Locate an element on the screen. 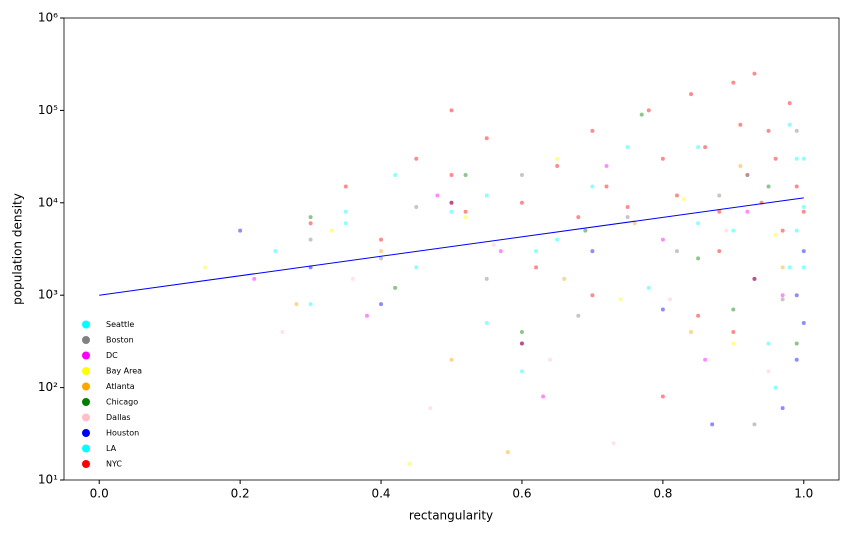 Image resolution: width=849 pixels, height=533 pixels. legend-label: NYC is located at coordinates (114, 464).